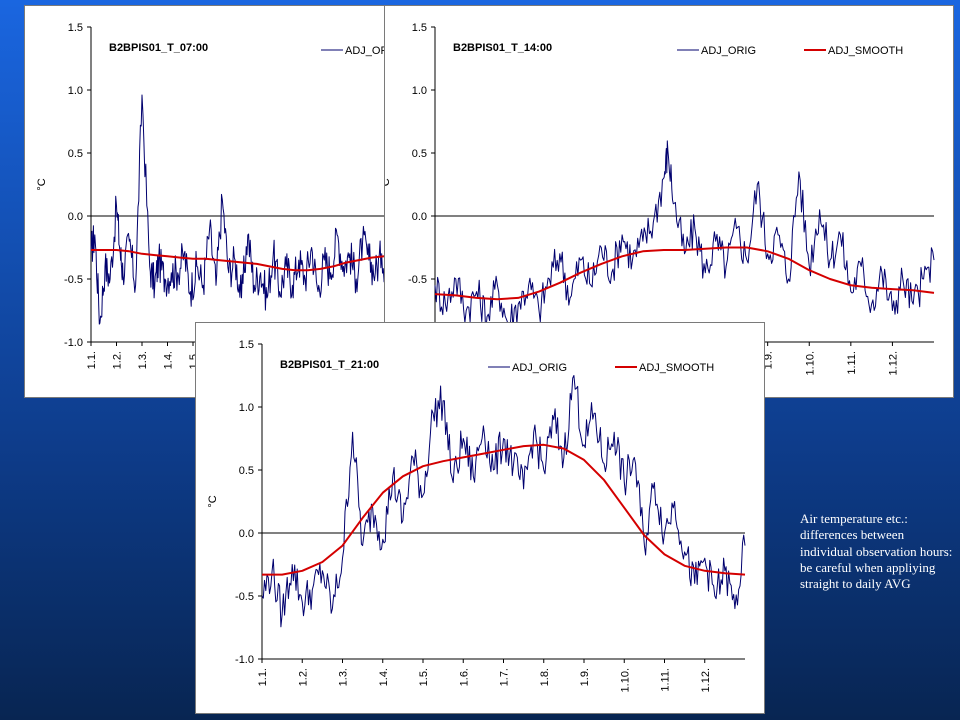 The height and width of the screenshot is (720, 960). I want to click on x-tick-label: 1.8., so click(545, 677).